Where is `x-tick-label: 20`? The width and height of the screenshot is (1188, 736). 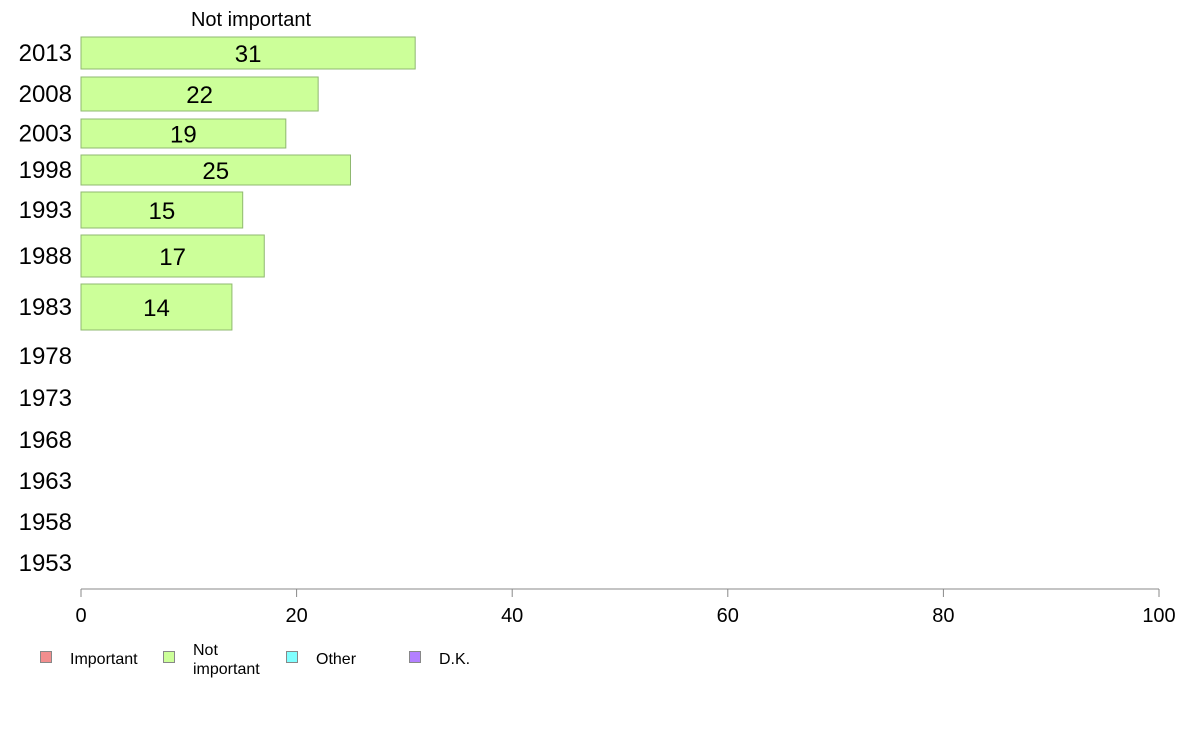
x-tick-label: 20 is located at coordinates (296, 616).